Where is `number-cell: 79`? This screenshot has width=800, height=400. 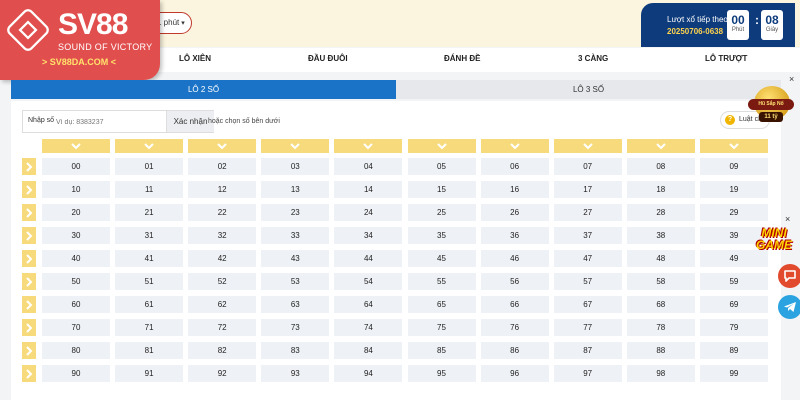 number-cell: 79 is located at coordinates (733, 327).